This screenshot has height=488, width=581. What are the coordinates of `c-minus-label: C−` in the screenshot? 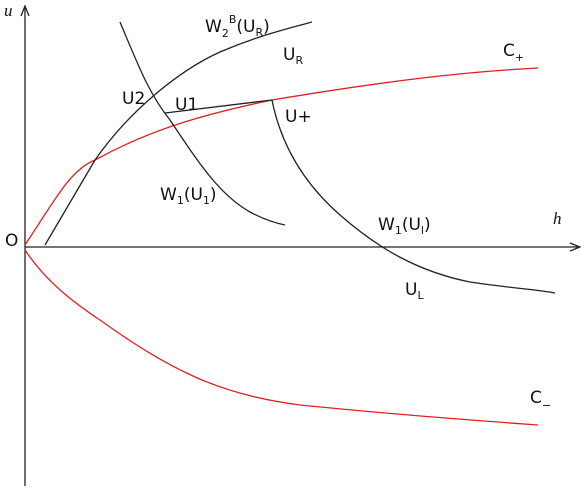 It's located at (540, 400).